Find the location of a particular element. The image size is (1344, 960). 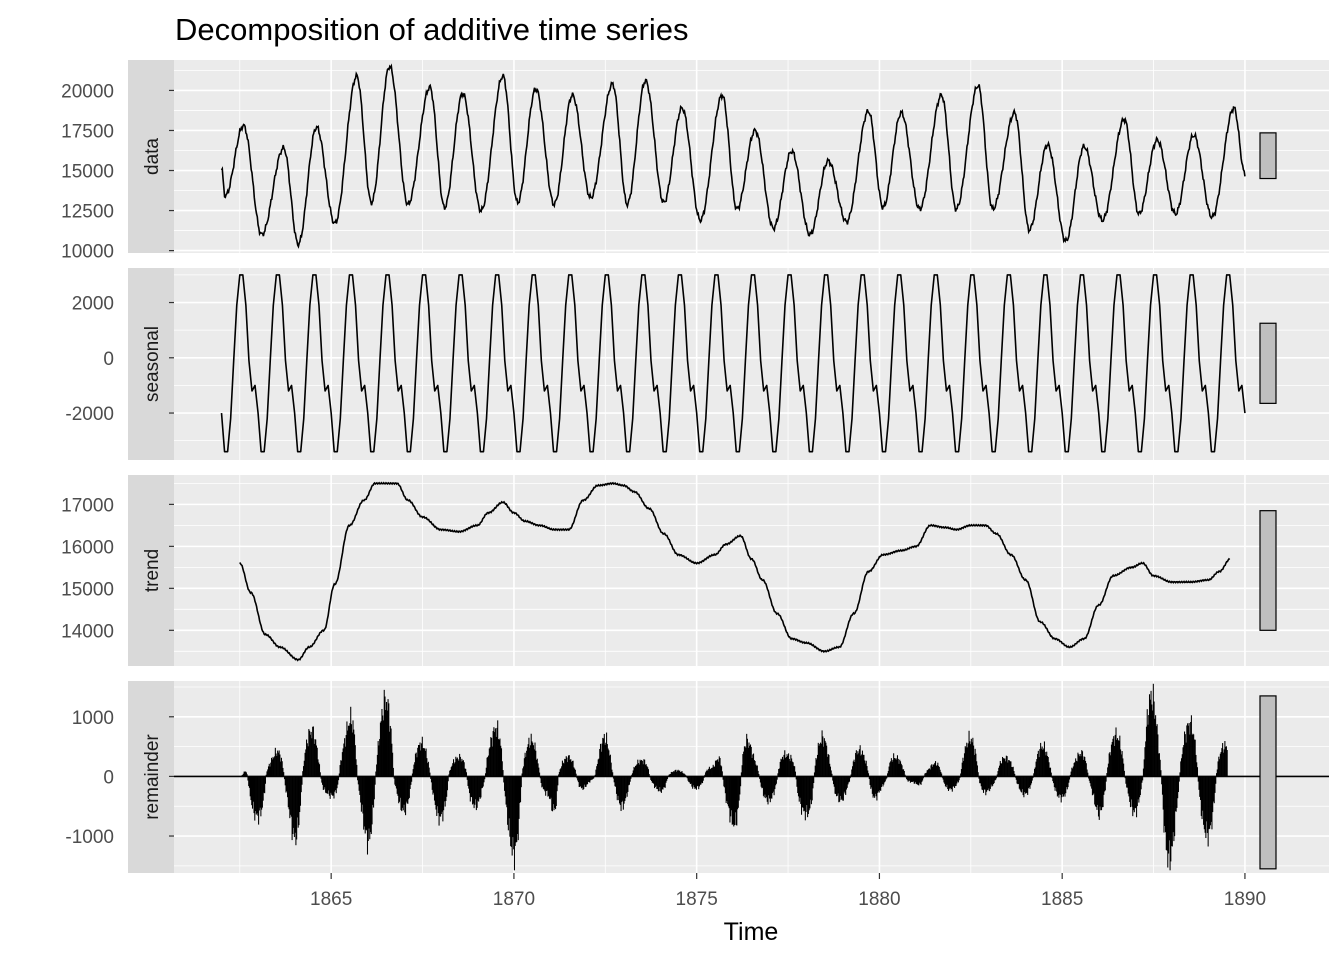

strip-trend is located at coordinates (151, 570).